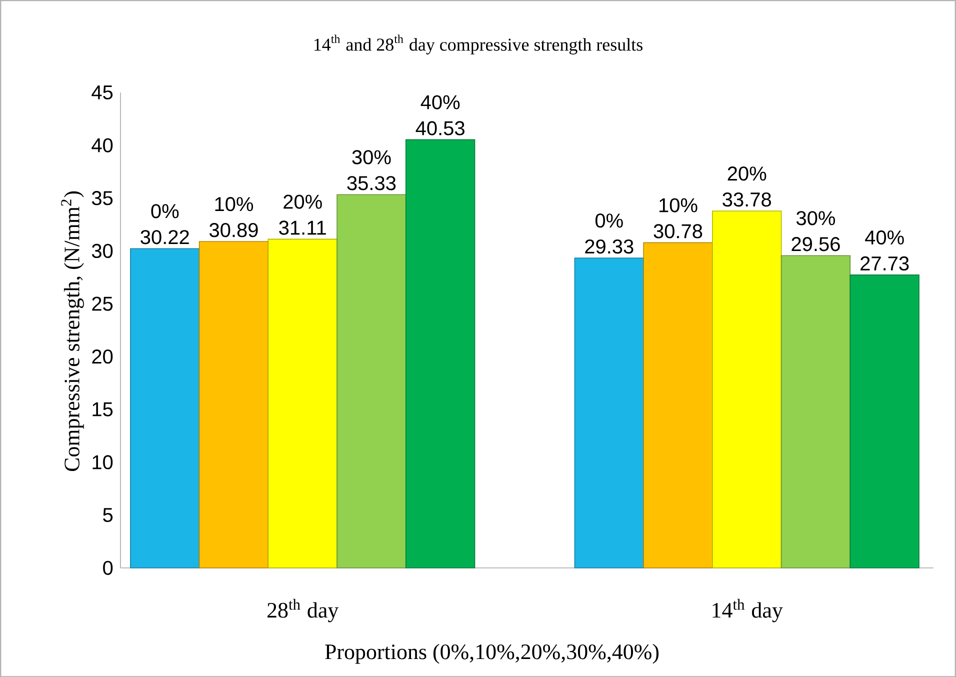 The width and height of the screenshot is (956, 677). Describe the element at coordinates (102, 409) in the screenshot. I see `y-tick-label: 15` at that location.